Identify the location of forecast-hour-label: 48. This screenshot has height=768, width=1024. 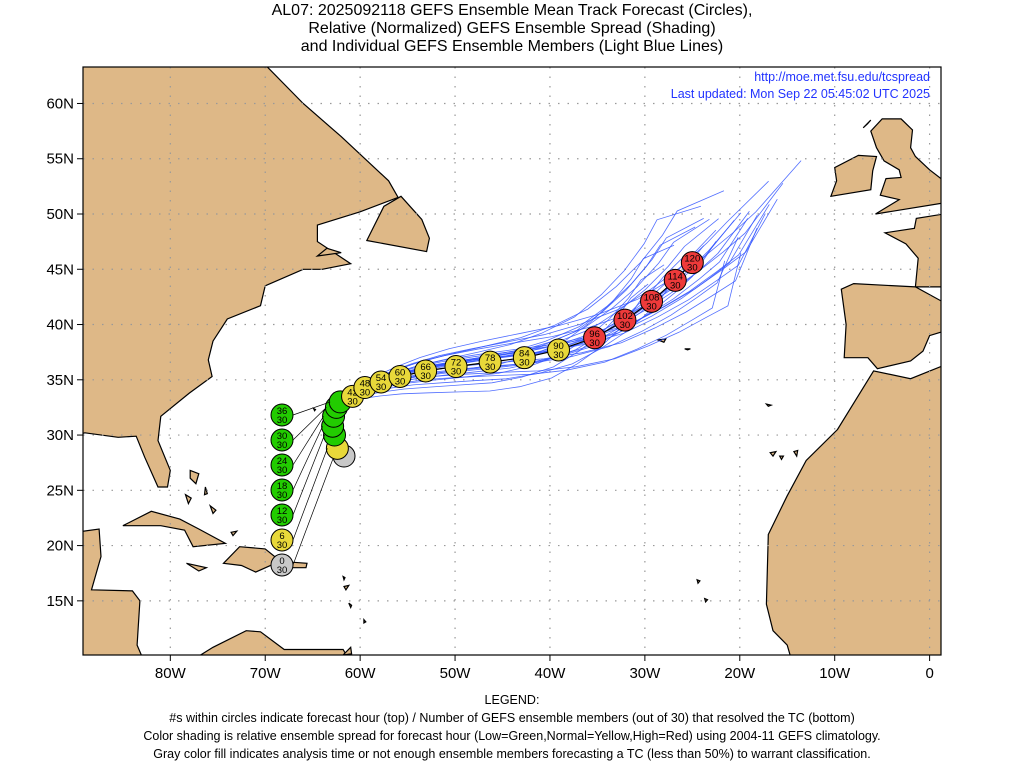
(365, 384).